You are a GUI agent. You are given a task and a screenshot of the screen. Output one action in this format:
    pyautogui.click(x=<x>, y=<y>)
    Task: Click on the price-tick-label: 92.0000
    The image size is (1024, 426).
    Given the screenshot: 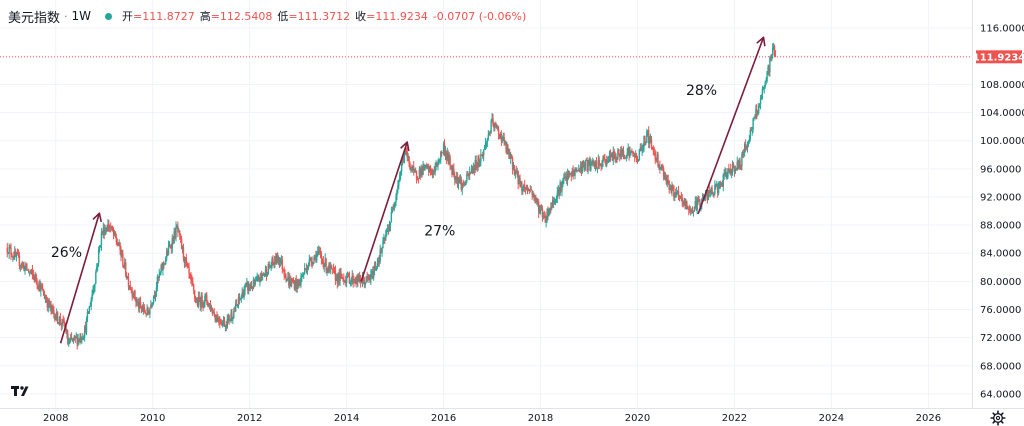 What is the action you would take?
    pyautogui.click(x=1000, y=197)
    